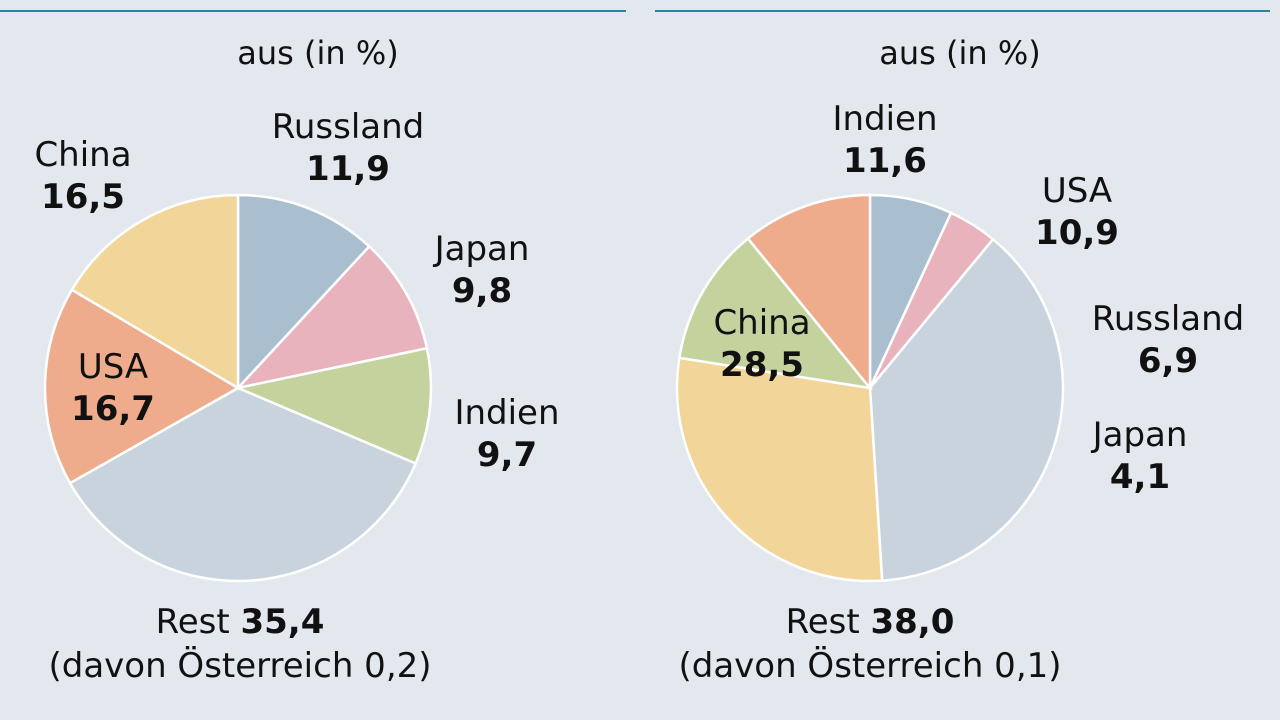 This screenshot has height=720, width=1280. What do you see at coordinates (507, 434) in the screenshot?
I see `label-indien: Indien 9,7` at bounding box center [507, 434].